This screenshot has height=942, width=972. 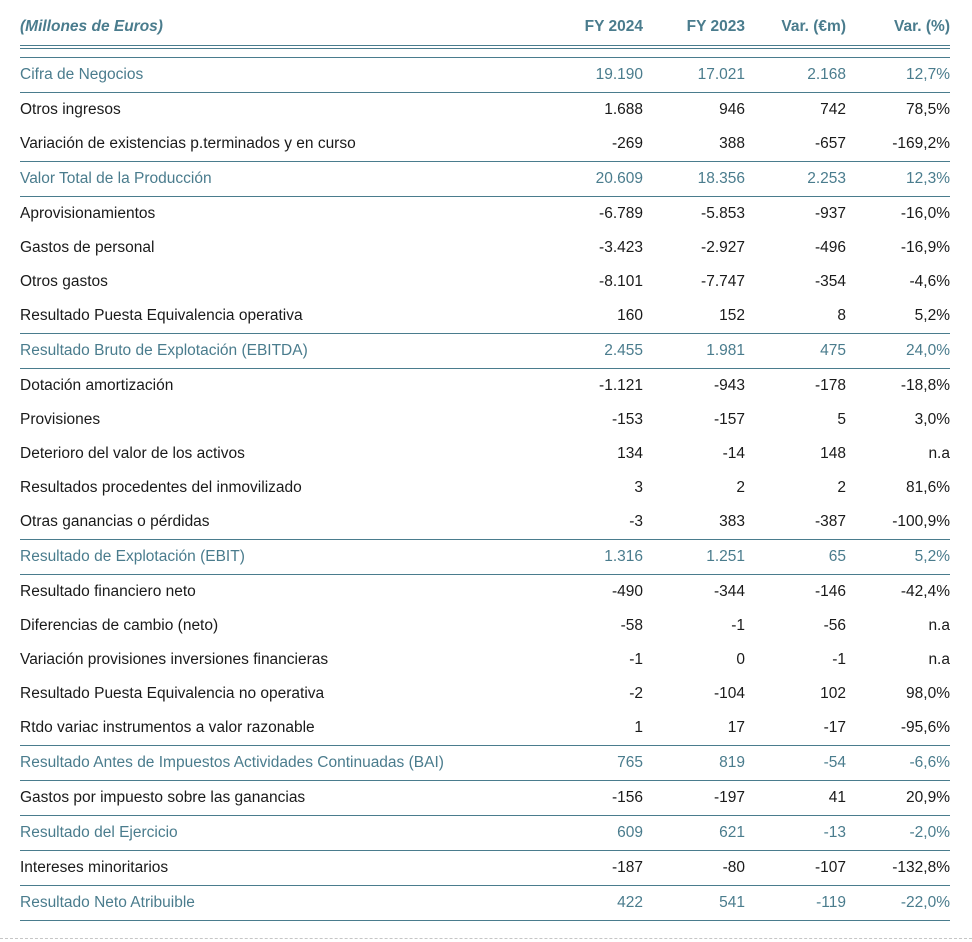 What do you see at coordinates (630, 762) in the screenshot?
I see `fy2024-value: 765` at bounding box center [630, 762].